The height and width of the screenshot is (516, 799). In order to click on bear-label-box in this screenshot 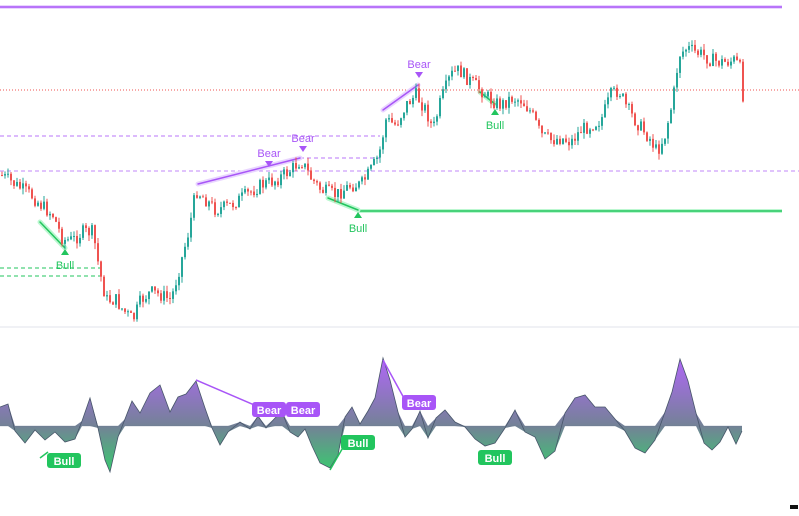, I will do `click(303, 409)`.